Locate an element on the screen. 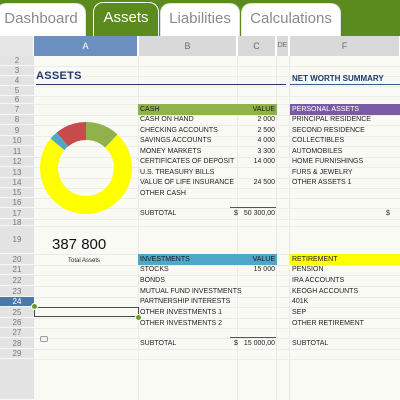  row-header-24: 24 is located at coordinates (17, 302).